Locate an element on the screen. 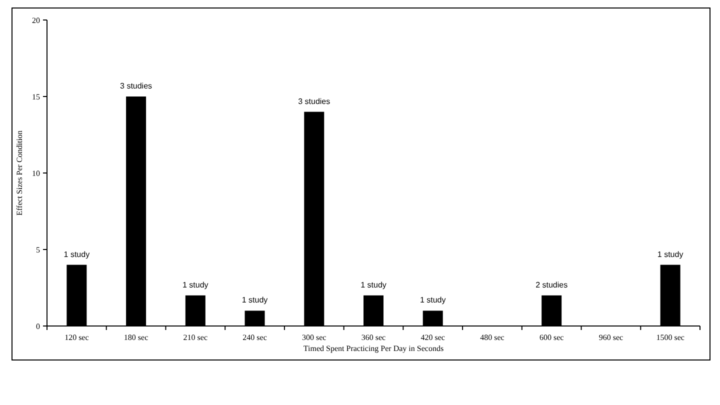 The width and height of the screenshot is (720, 405). x-tick-label: 420 sec is located at coordinates (433, 337).